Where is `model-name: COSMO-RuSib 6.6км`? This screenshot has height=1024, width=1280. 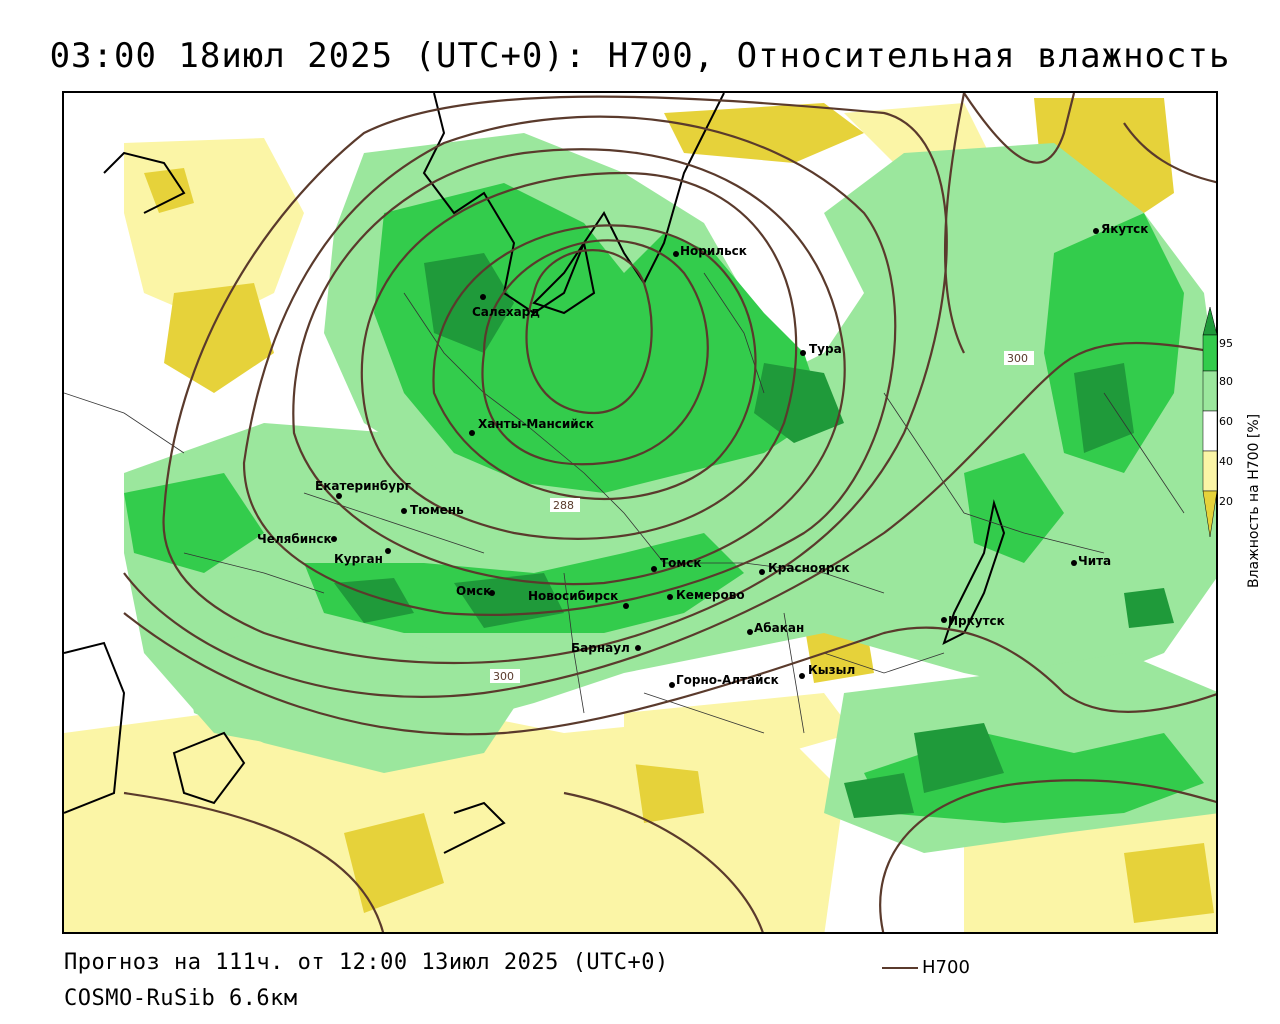
model-name: COSMO-RuSib 6.6км is located at coordinates (181, 998).